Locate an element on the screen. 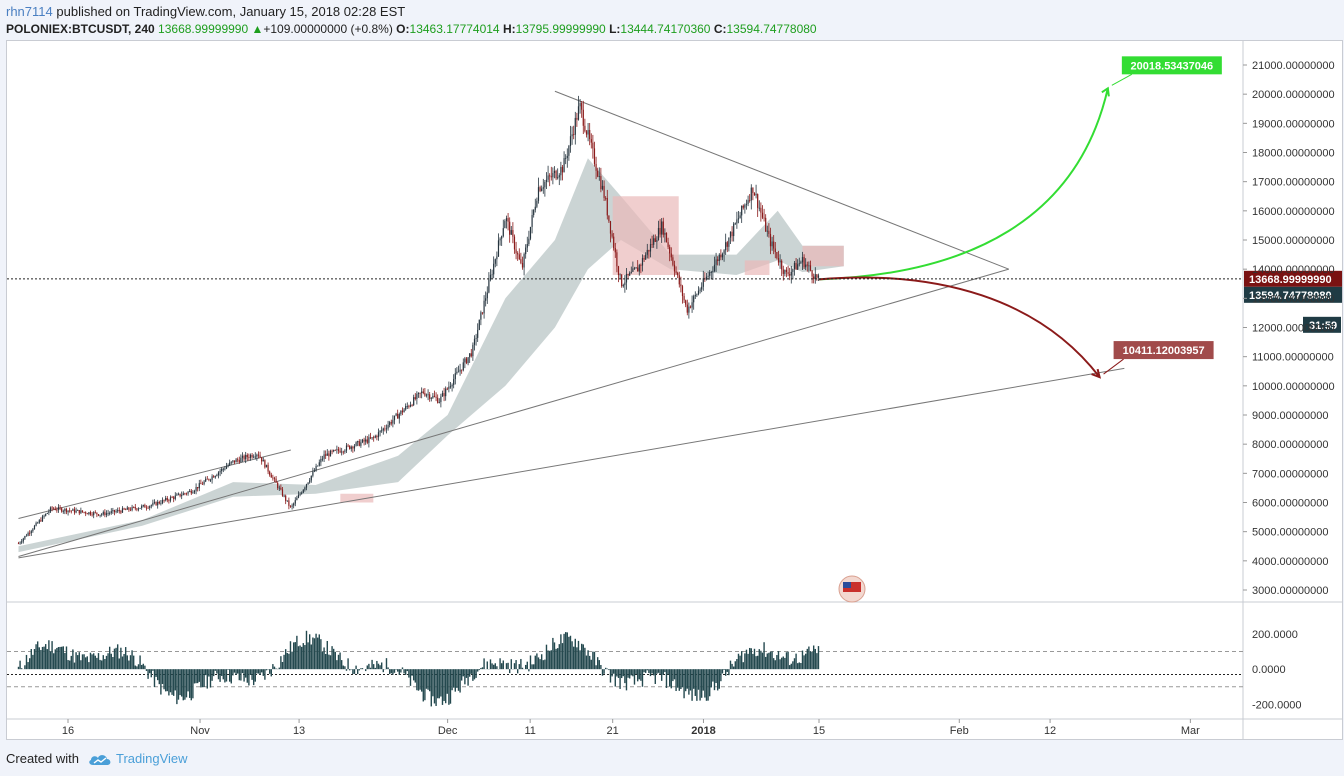 The image size is (1344, 776). symbol-label: POLONIEX:BTCUSDT, 240 is located at coordinates (80, 29).